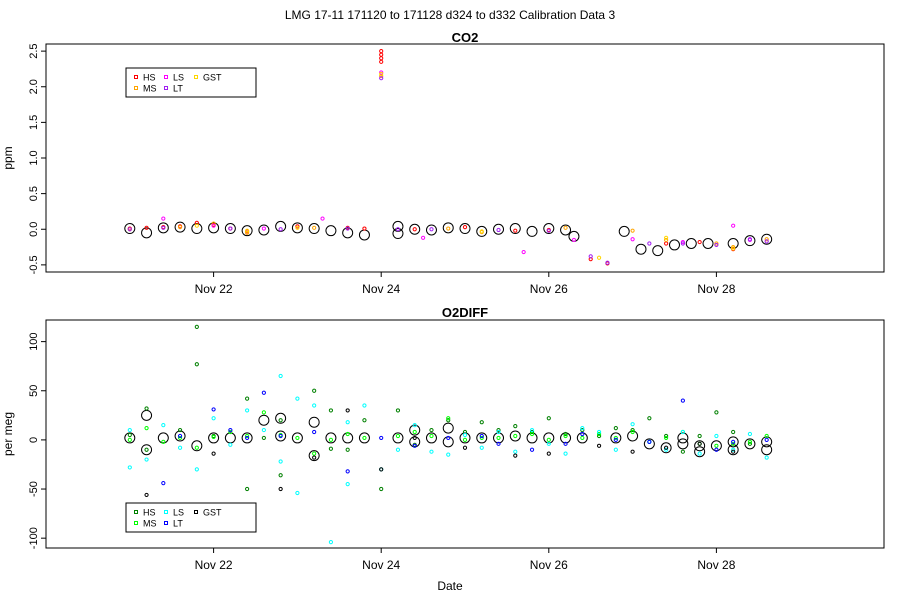 The height and width of the screenshot is (600, 900). I want to click on y-tick-label: -50, so click(34, 489).